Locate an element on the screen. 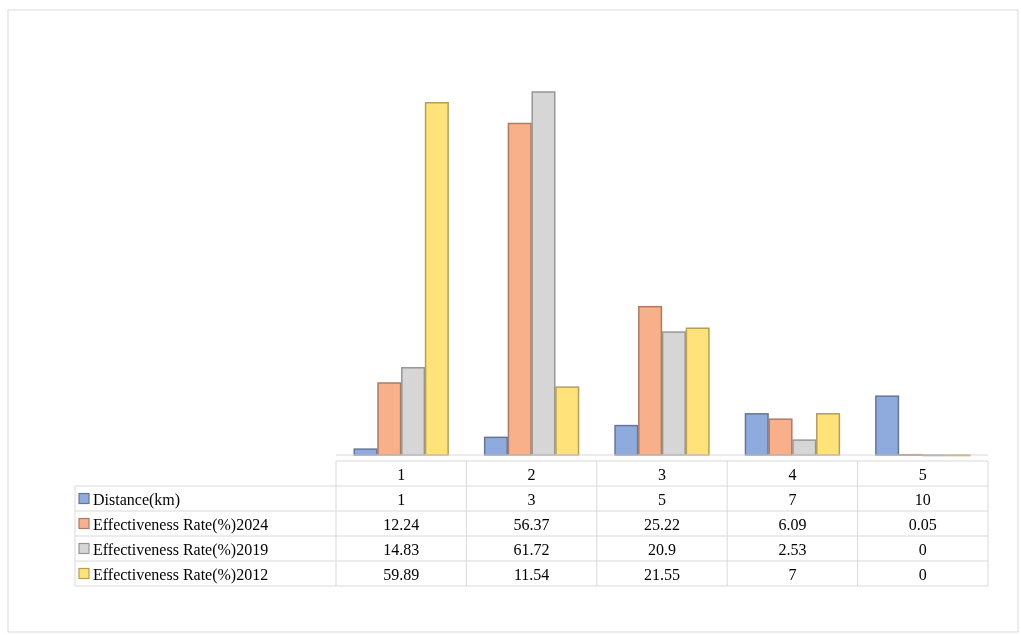 This screenshot has height=635, width=1021. data-label: 6.09 is located at coordinates (792, 524).